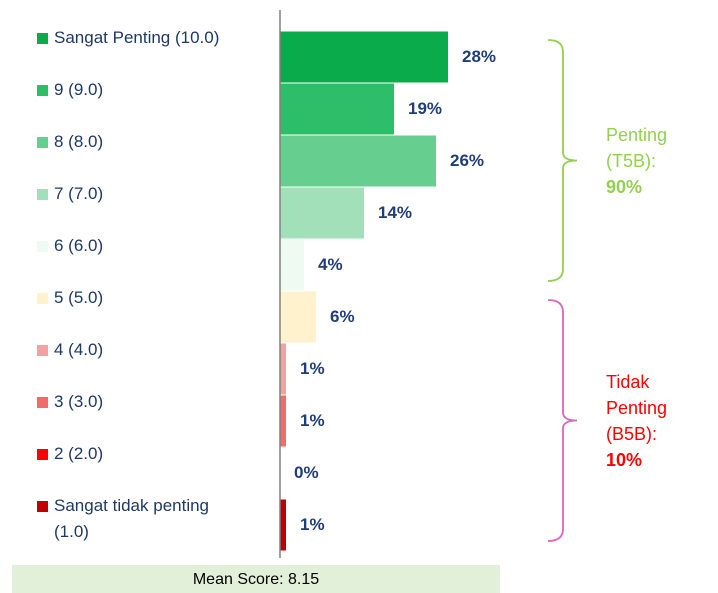  What do you see at coordinates (132, 518) in the screenshot?
I see `category-label: Sangat tidak penting (1.0)` at bounding box center [132, 518].